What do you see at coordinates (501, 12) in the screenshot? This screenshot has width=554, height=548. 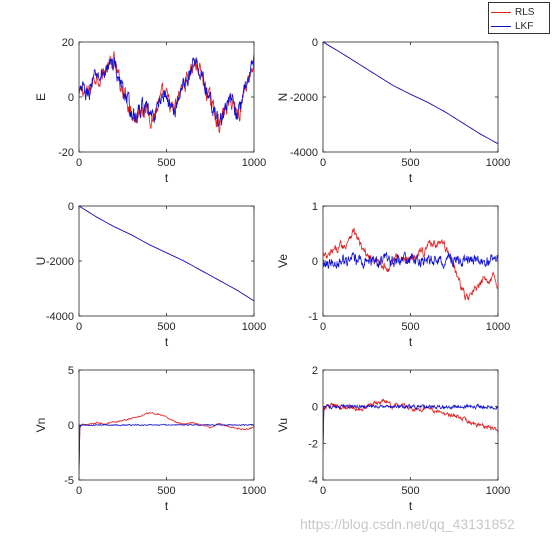 I see `legend-swatch-rls` at bounding box center [501, 12].